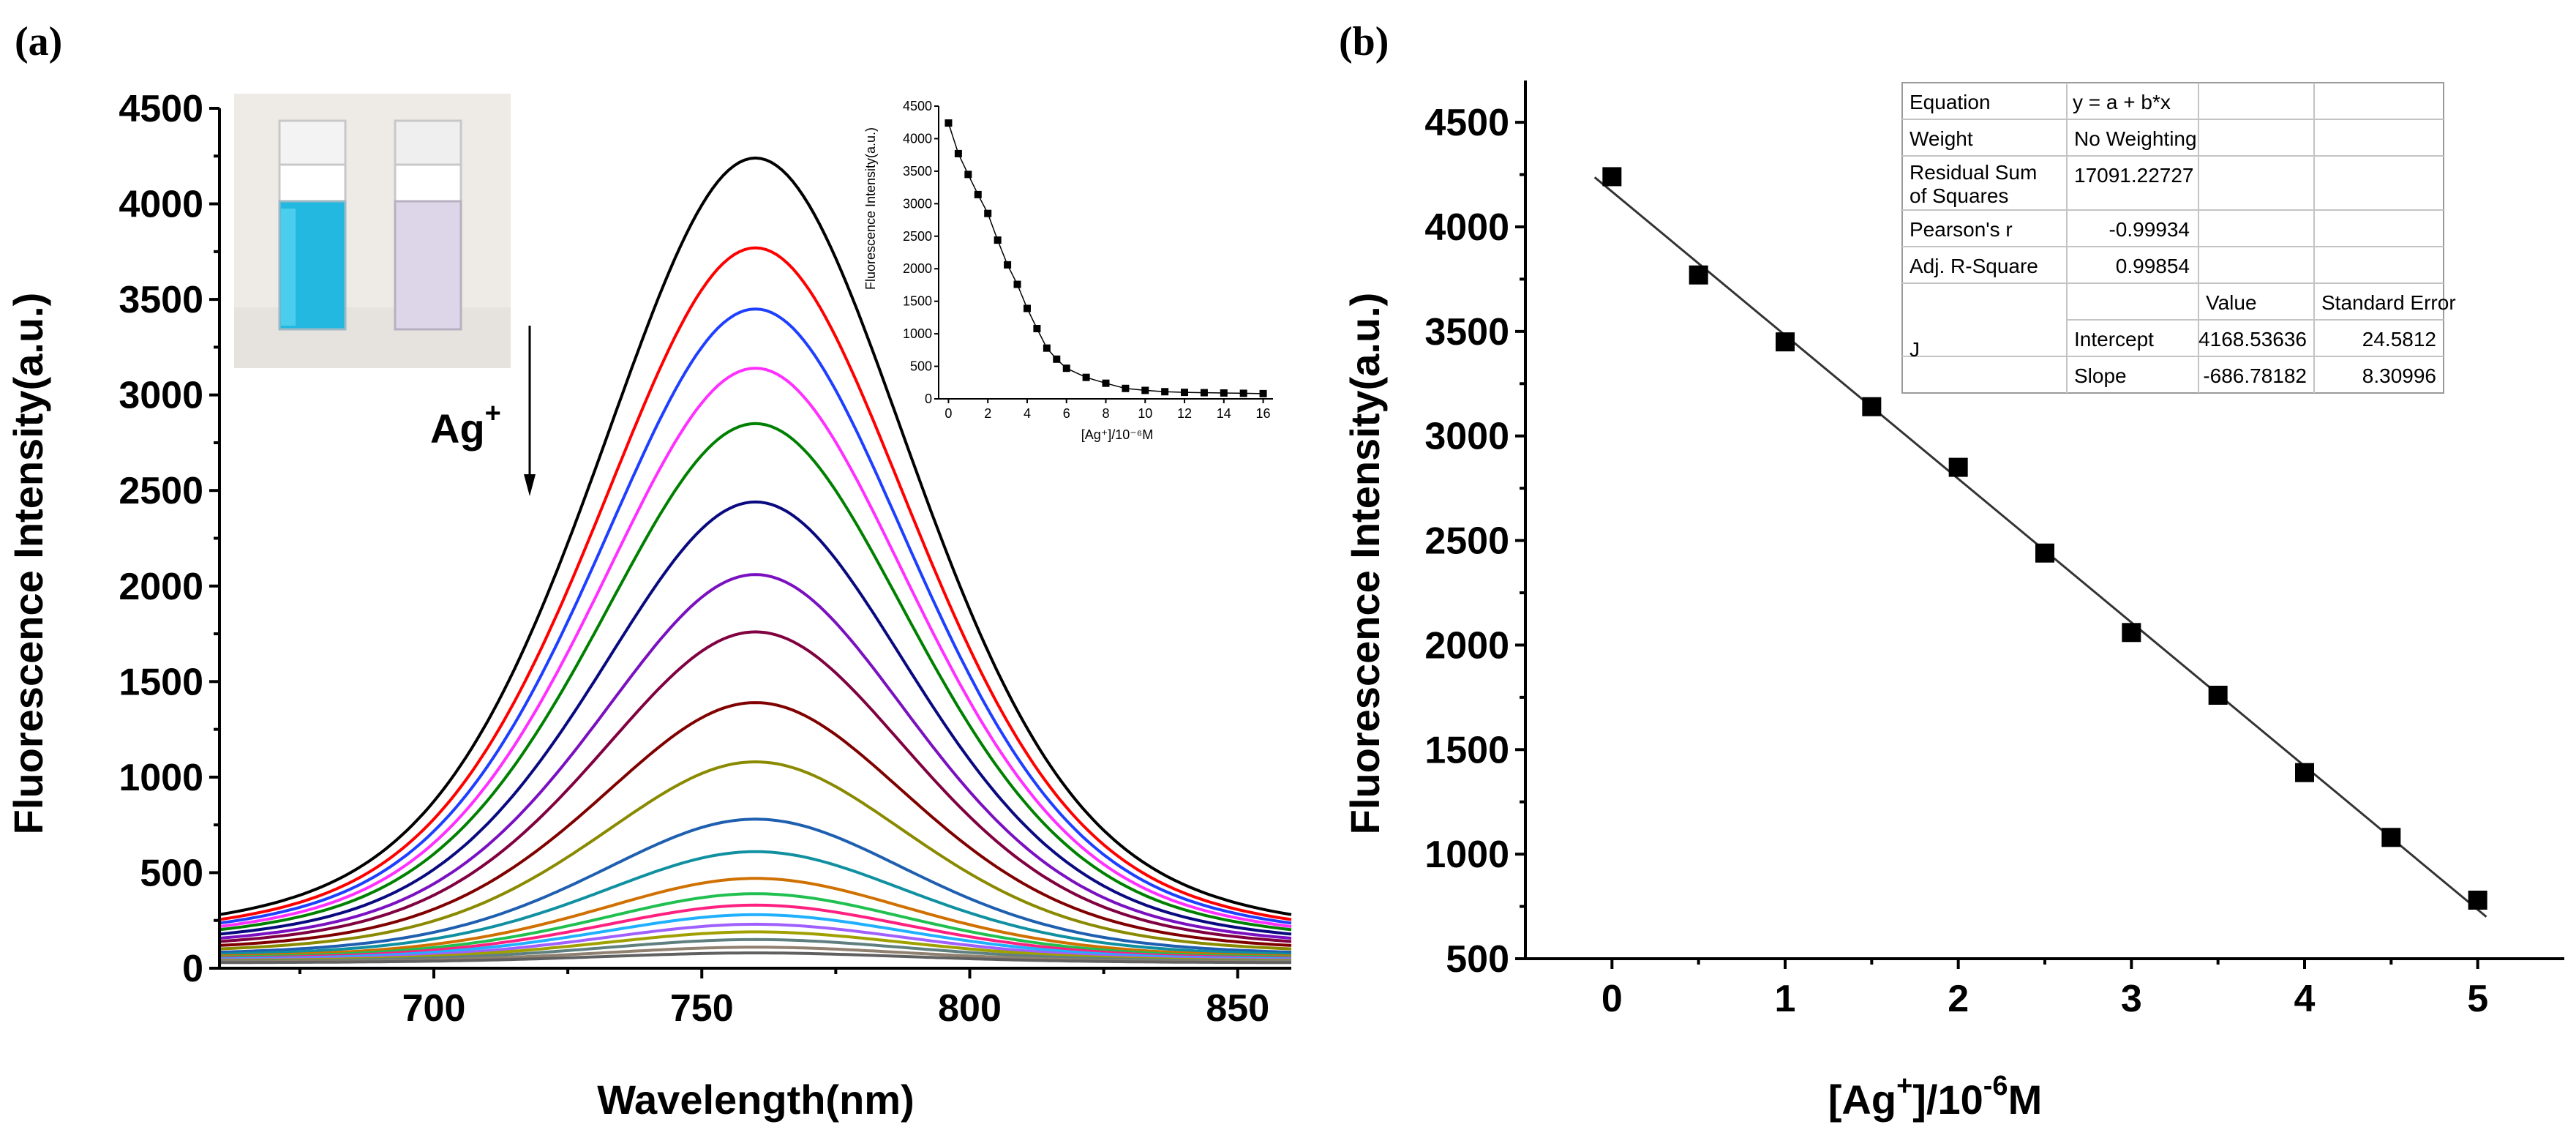 The height and width of the screenshot is (1138, 2576). Describe the element at coordinates (2305, 999) in the screenshot. I see `panel-b-xtick-label: 4` at that location.